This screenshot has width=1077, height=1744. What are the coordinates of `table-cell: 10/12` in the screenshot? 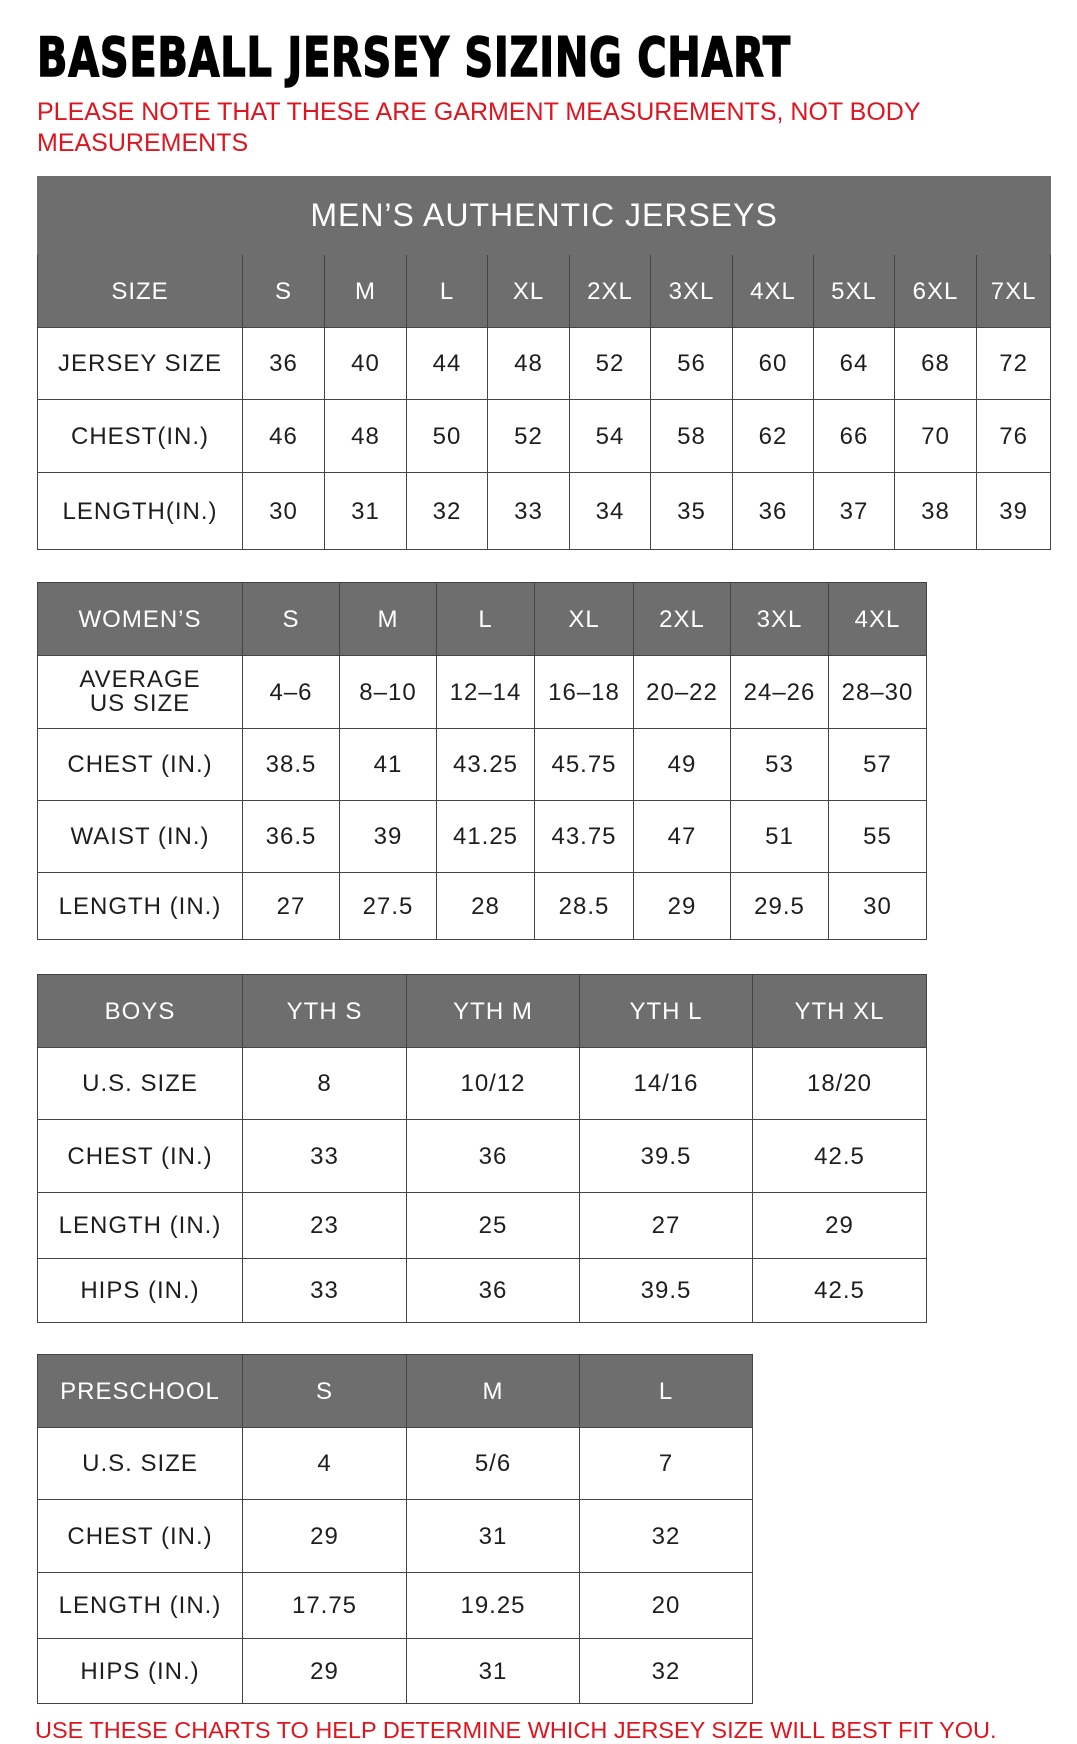 It's located at (493, 1083).